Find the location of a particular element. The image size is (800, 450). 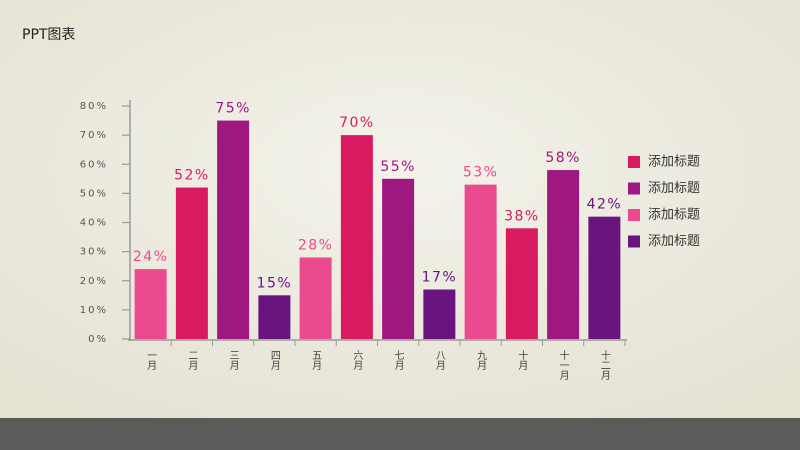

x-tick-label: 二月 is located at coordinates (192, 360).